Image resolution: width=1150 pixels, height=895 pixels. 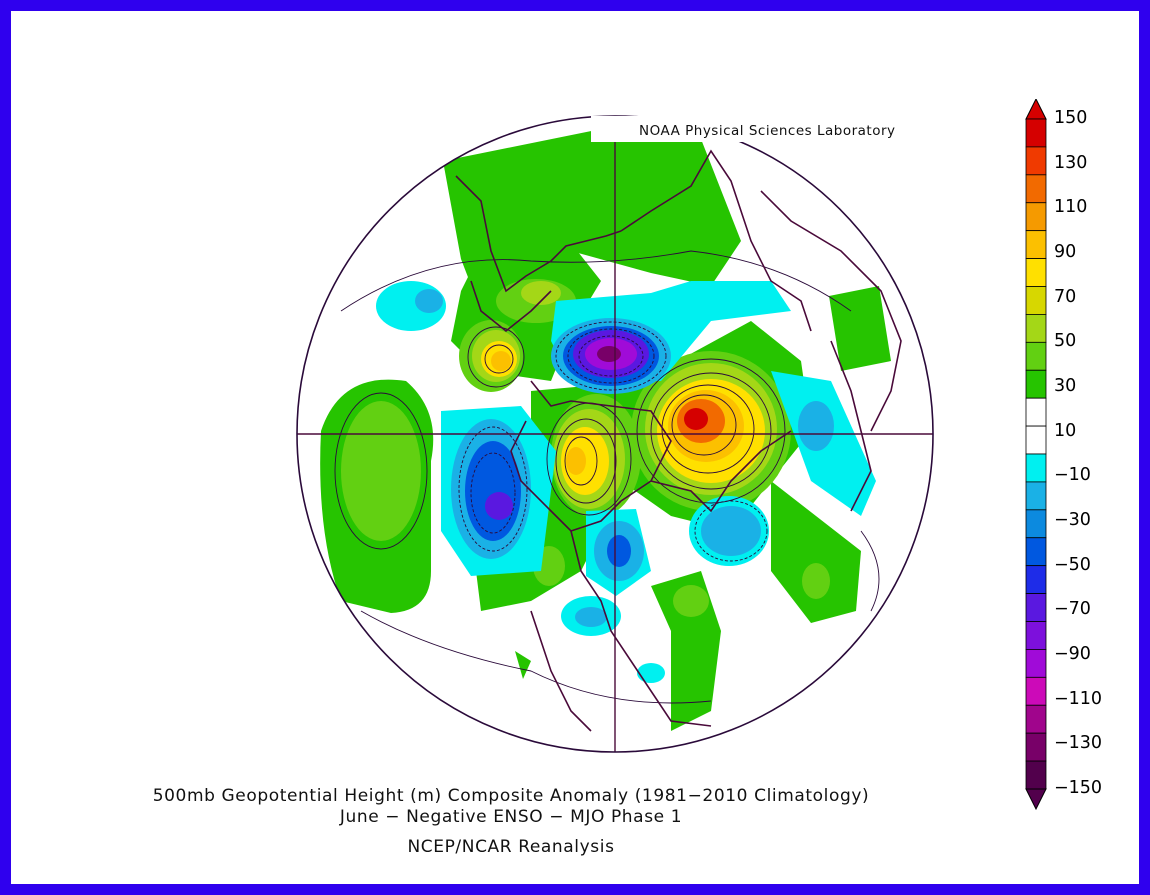 What do you see at coordinates (1072, 520) in the screenshot?
I see `colorbar-tick-label: −30` at bounding box center [1072, 520].